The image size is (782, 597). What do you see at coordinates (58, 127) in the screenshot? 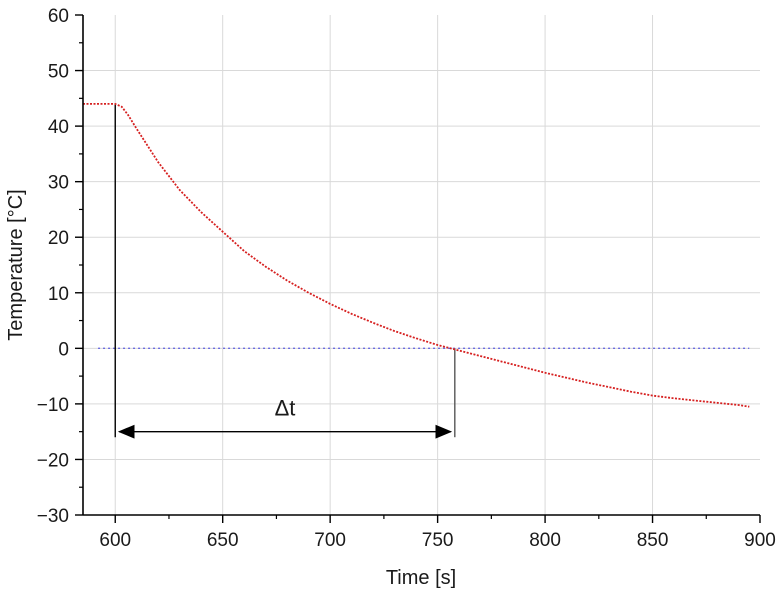
I see `y-tick-label: 40` at bounding box center [58, 127].